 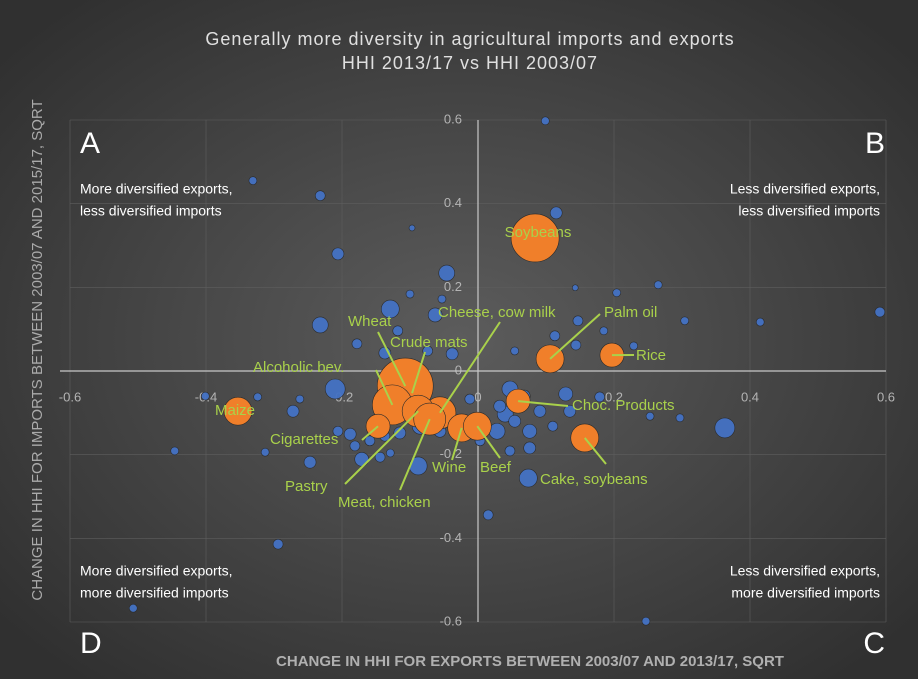 What do you see at coordinates (458, 369) in the screenshot?
I see `y-tick-label: 0` at bounding box center [458, 369].